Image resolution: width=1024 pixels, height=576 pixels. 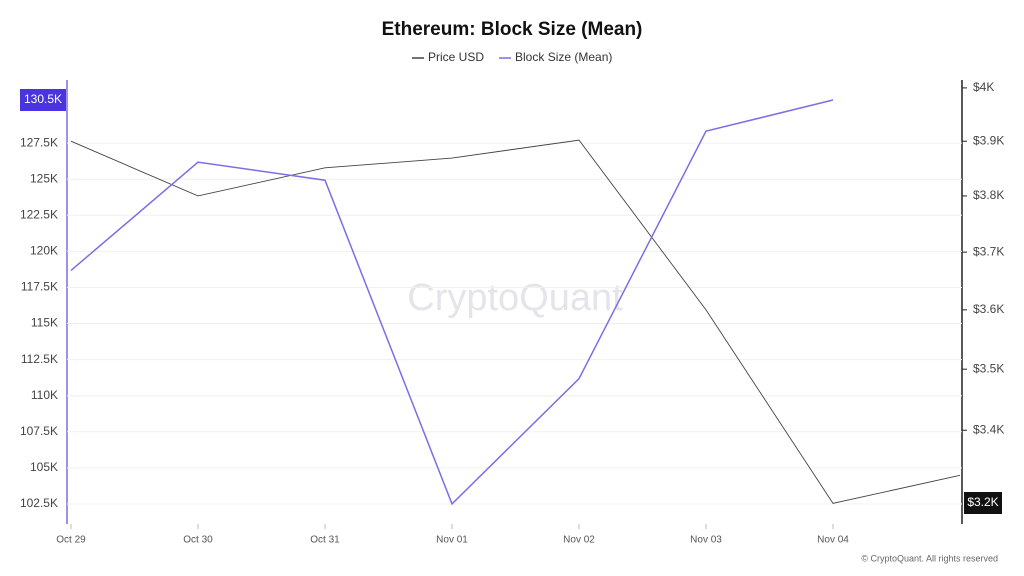 I want to click on y-tick-label: 110K, so click(x=44, y=395).